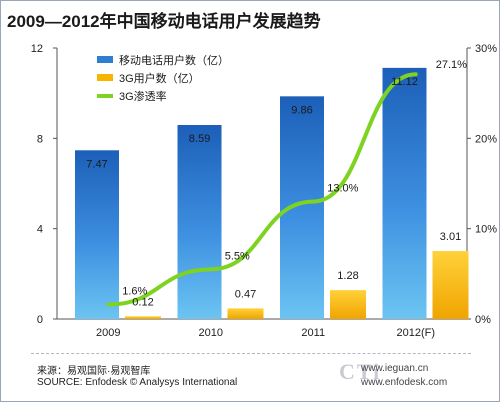  I want to click on y-right-tick-label: 20%, so click(486, 139).